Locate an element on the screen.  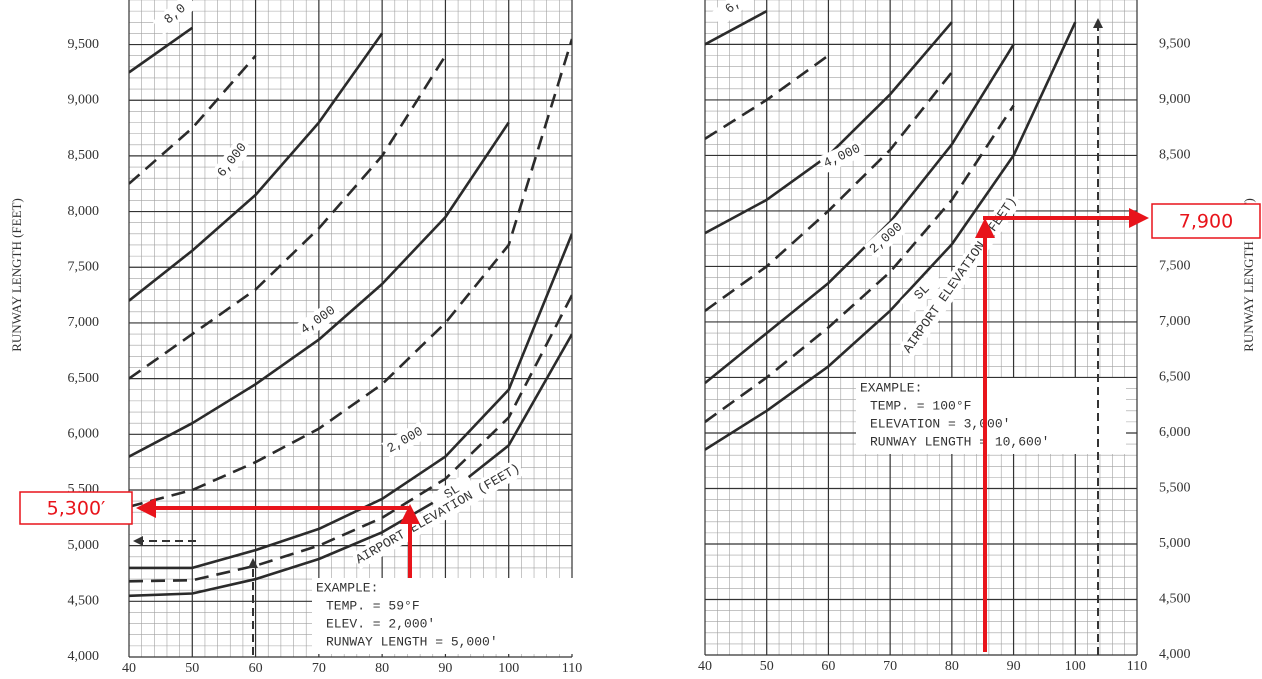
curve-title: AIRPORT ELEVATION (FEET) is located at coordinates (438, 514).